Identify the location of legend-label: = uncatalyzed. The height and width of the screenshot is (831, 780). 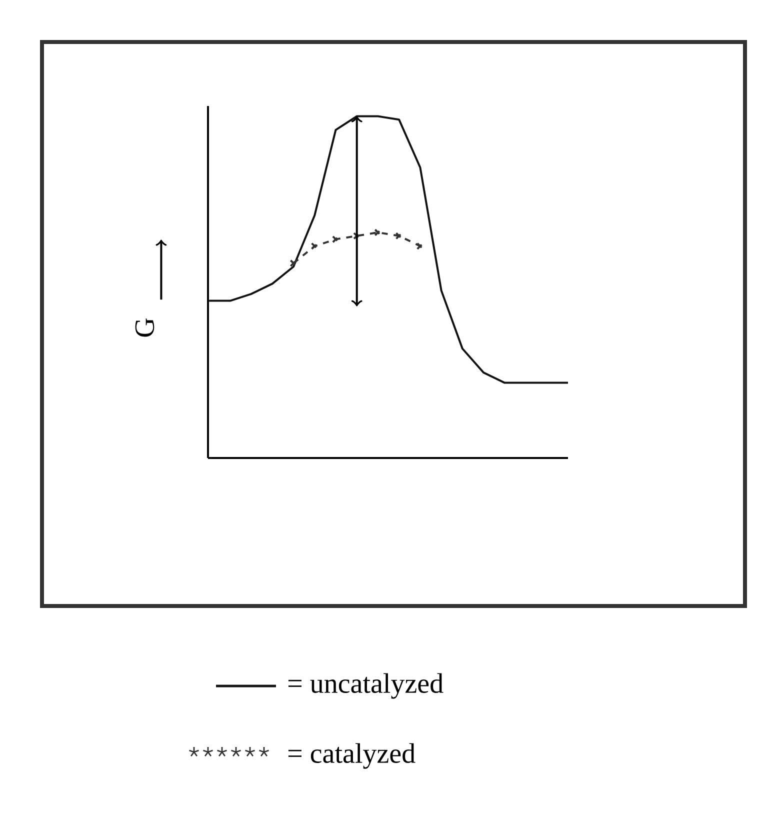
(366, 686).